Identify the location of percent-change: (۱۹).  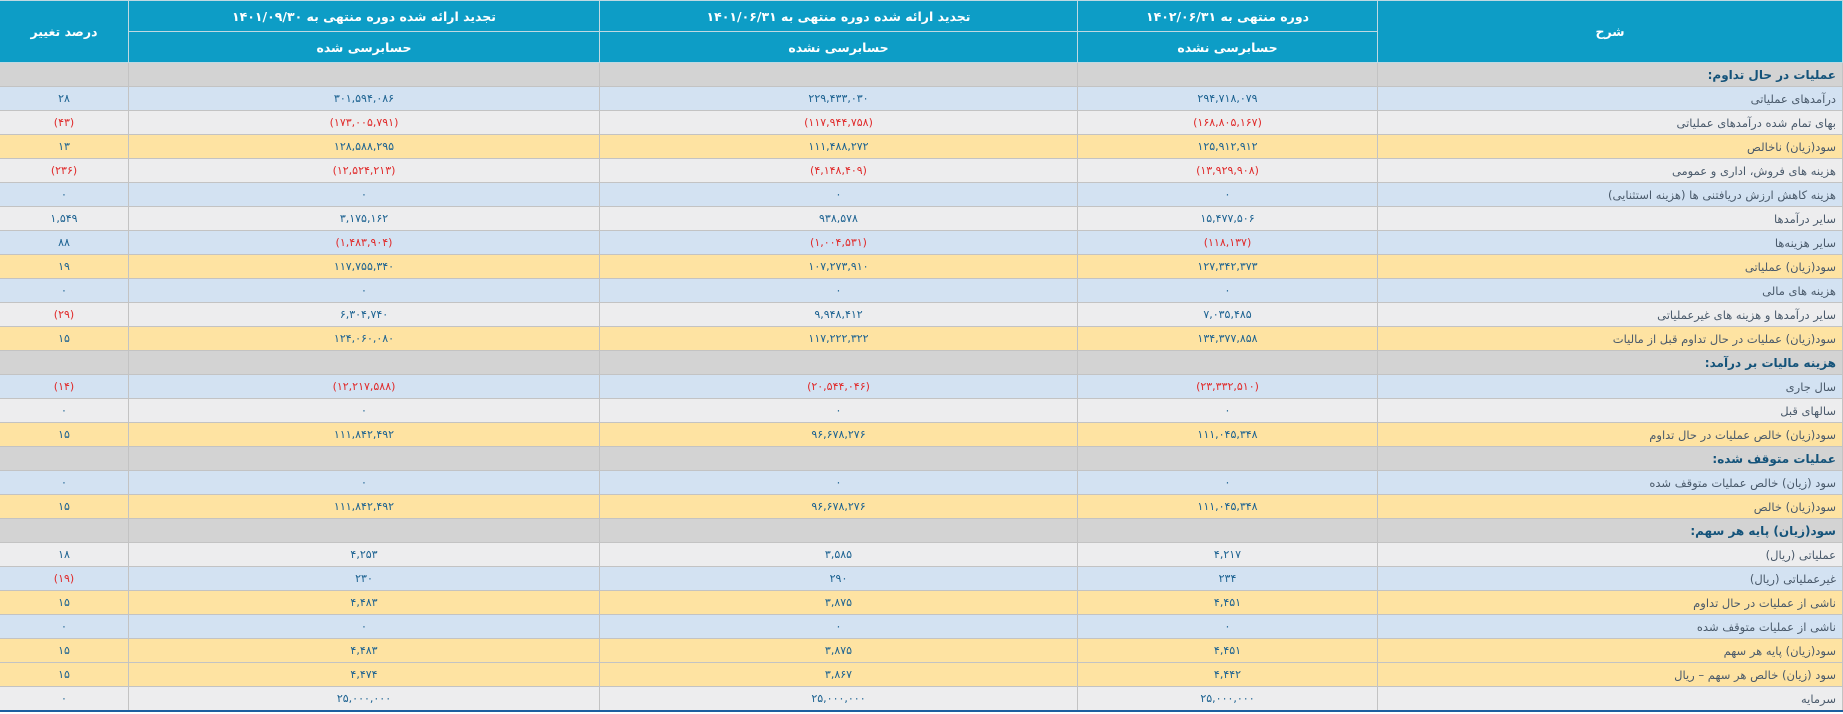
(64, 578).